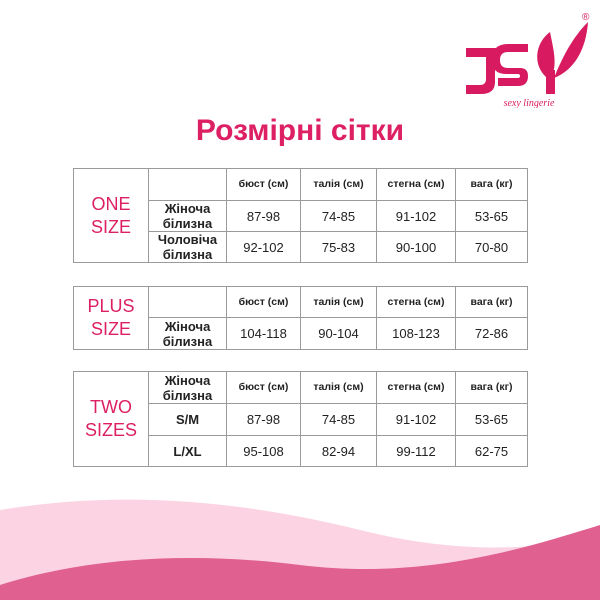 This screenshot has height=600, width=600. Describe the element at coordinates (491, 247) in the screenshot. I see `table-cell: 70-80` at that location.